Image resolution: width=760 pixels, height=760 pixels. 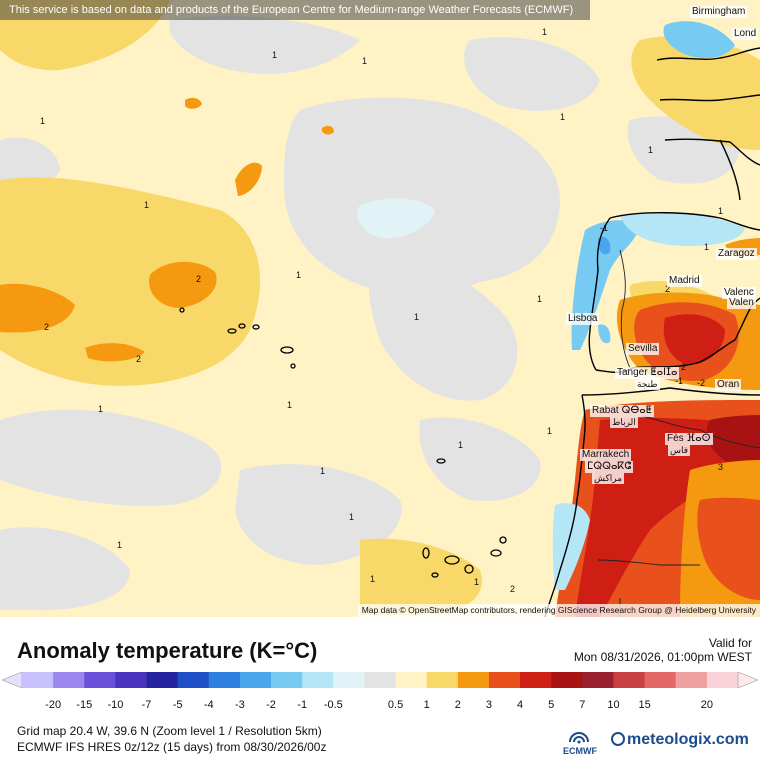 I want to click on map-title: Anomaly temperature (K=°C), so click(x=167, y=650).